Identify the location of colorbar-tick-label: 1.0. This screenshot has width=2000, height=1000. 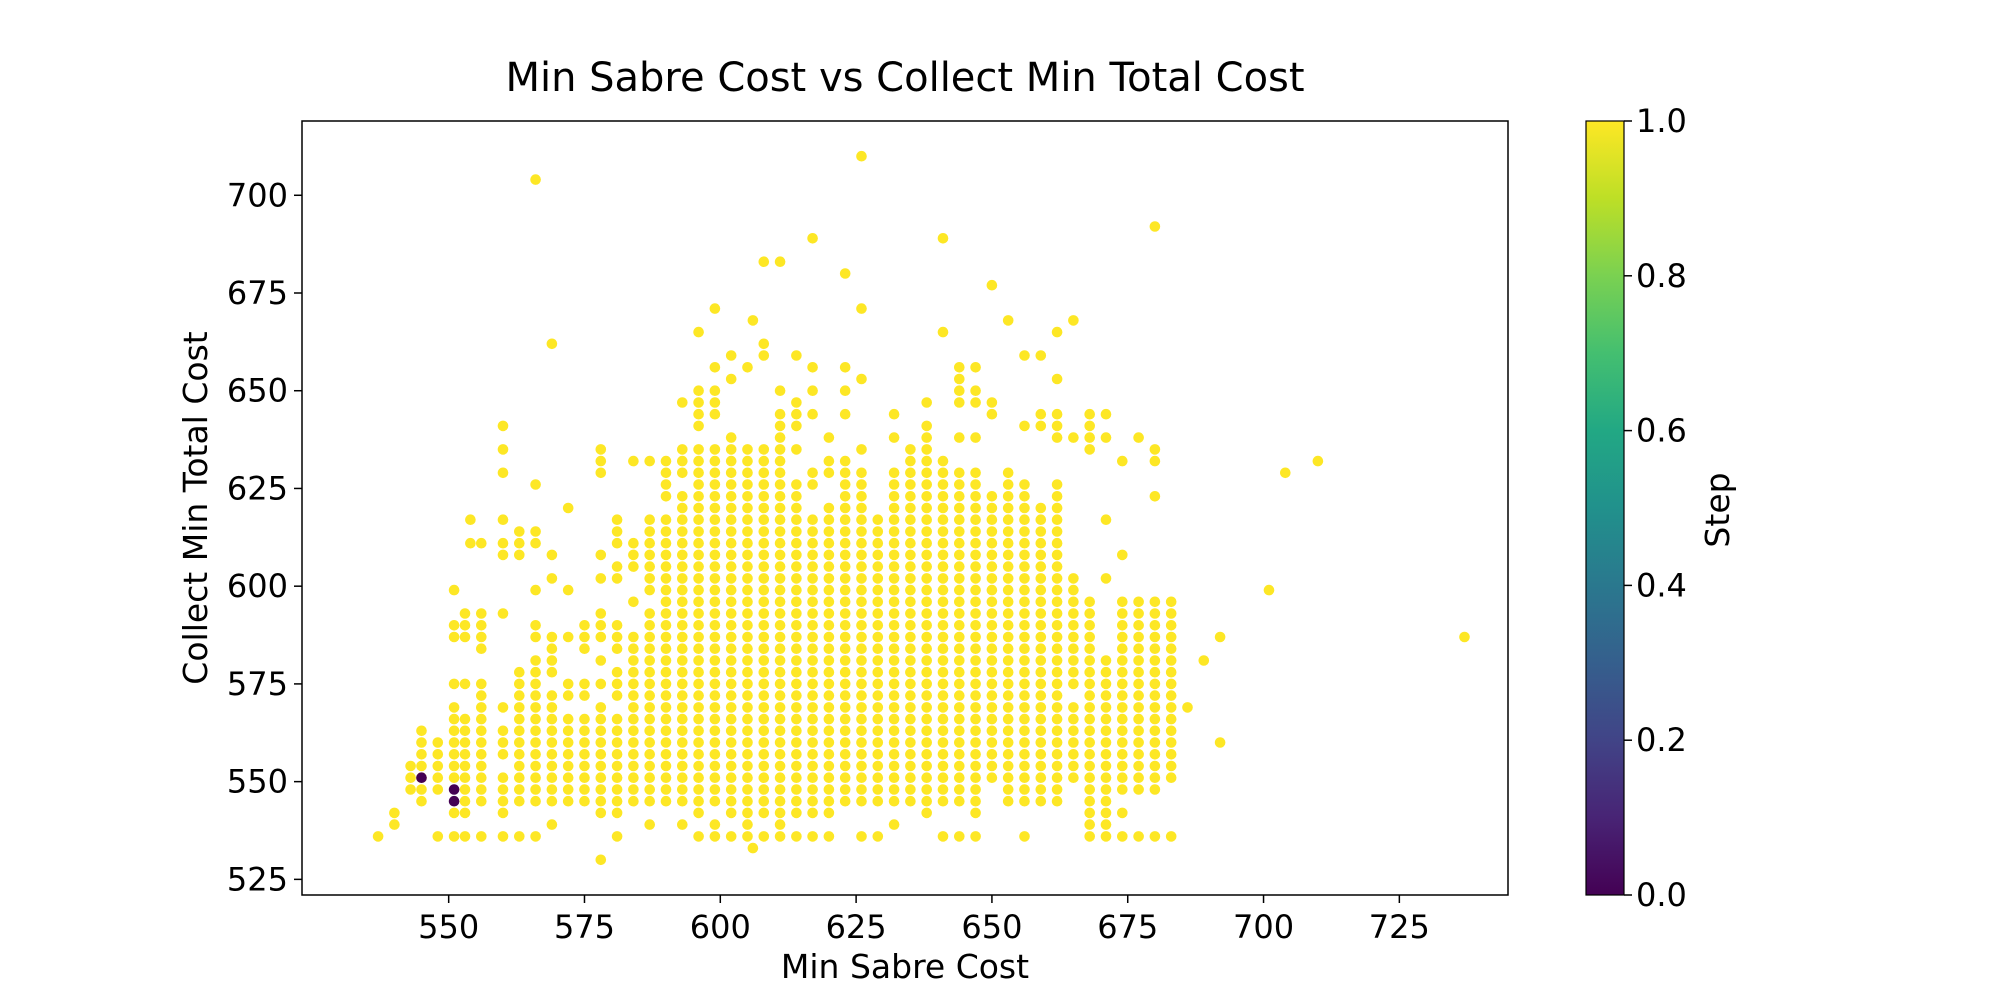
(1661, 121).